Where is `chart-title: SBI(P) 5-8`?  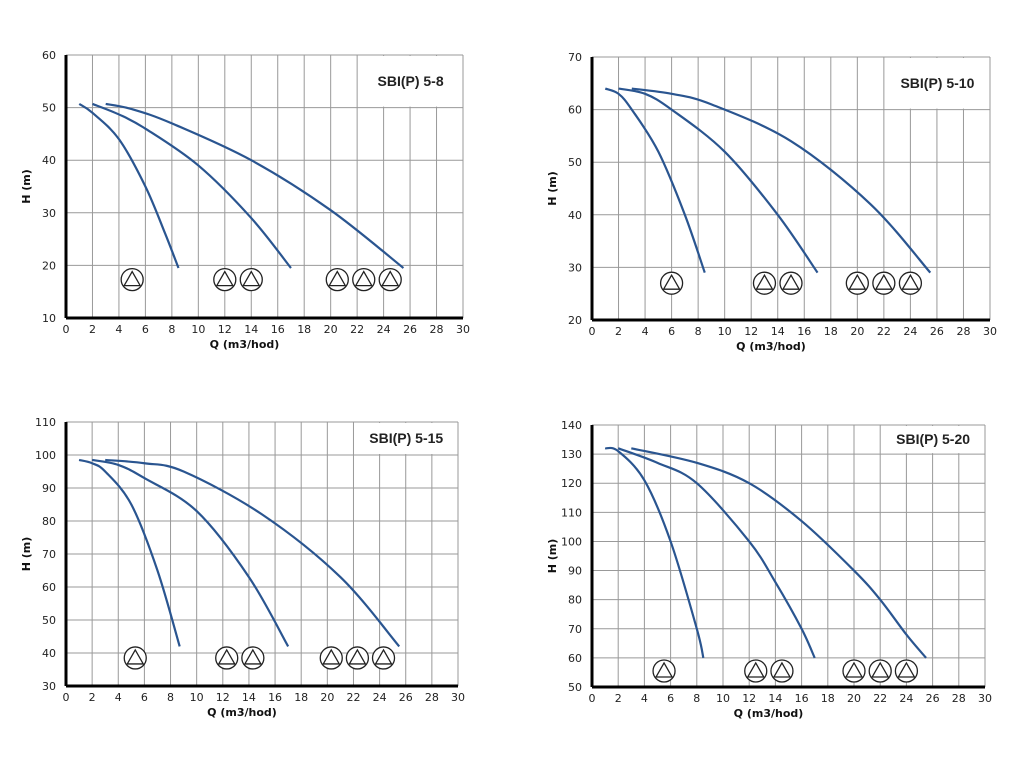 chart-title: SBI(P) 5-8 is located at coordinates (411, 81).